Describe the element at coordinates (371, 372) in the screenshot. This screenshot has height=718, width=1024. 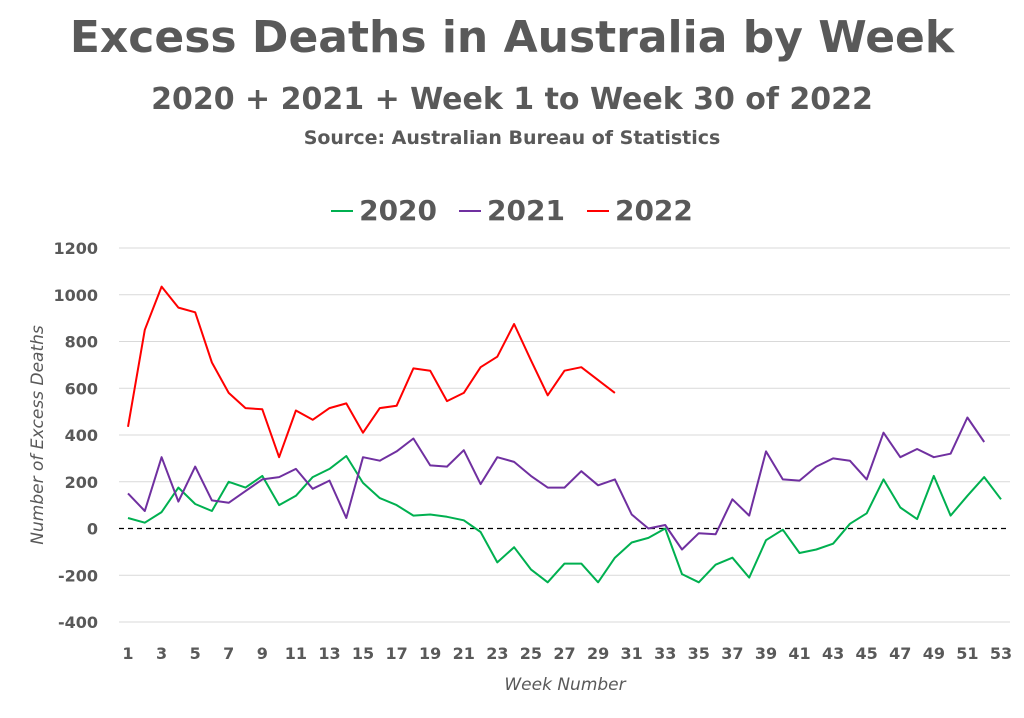
I see `series-line-2022` at that location.